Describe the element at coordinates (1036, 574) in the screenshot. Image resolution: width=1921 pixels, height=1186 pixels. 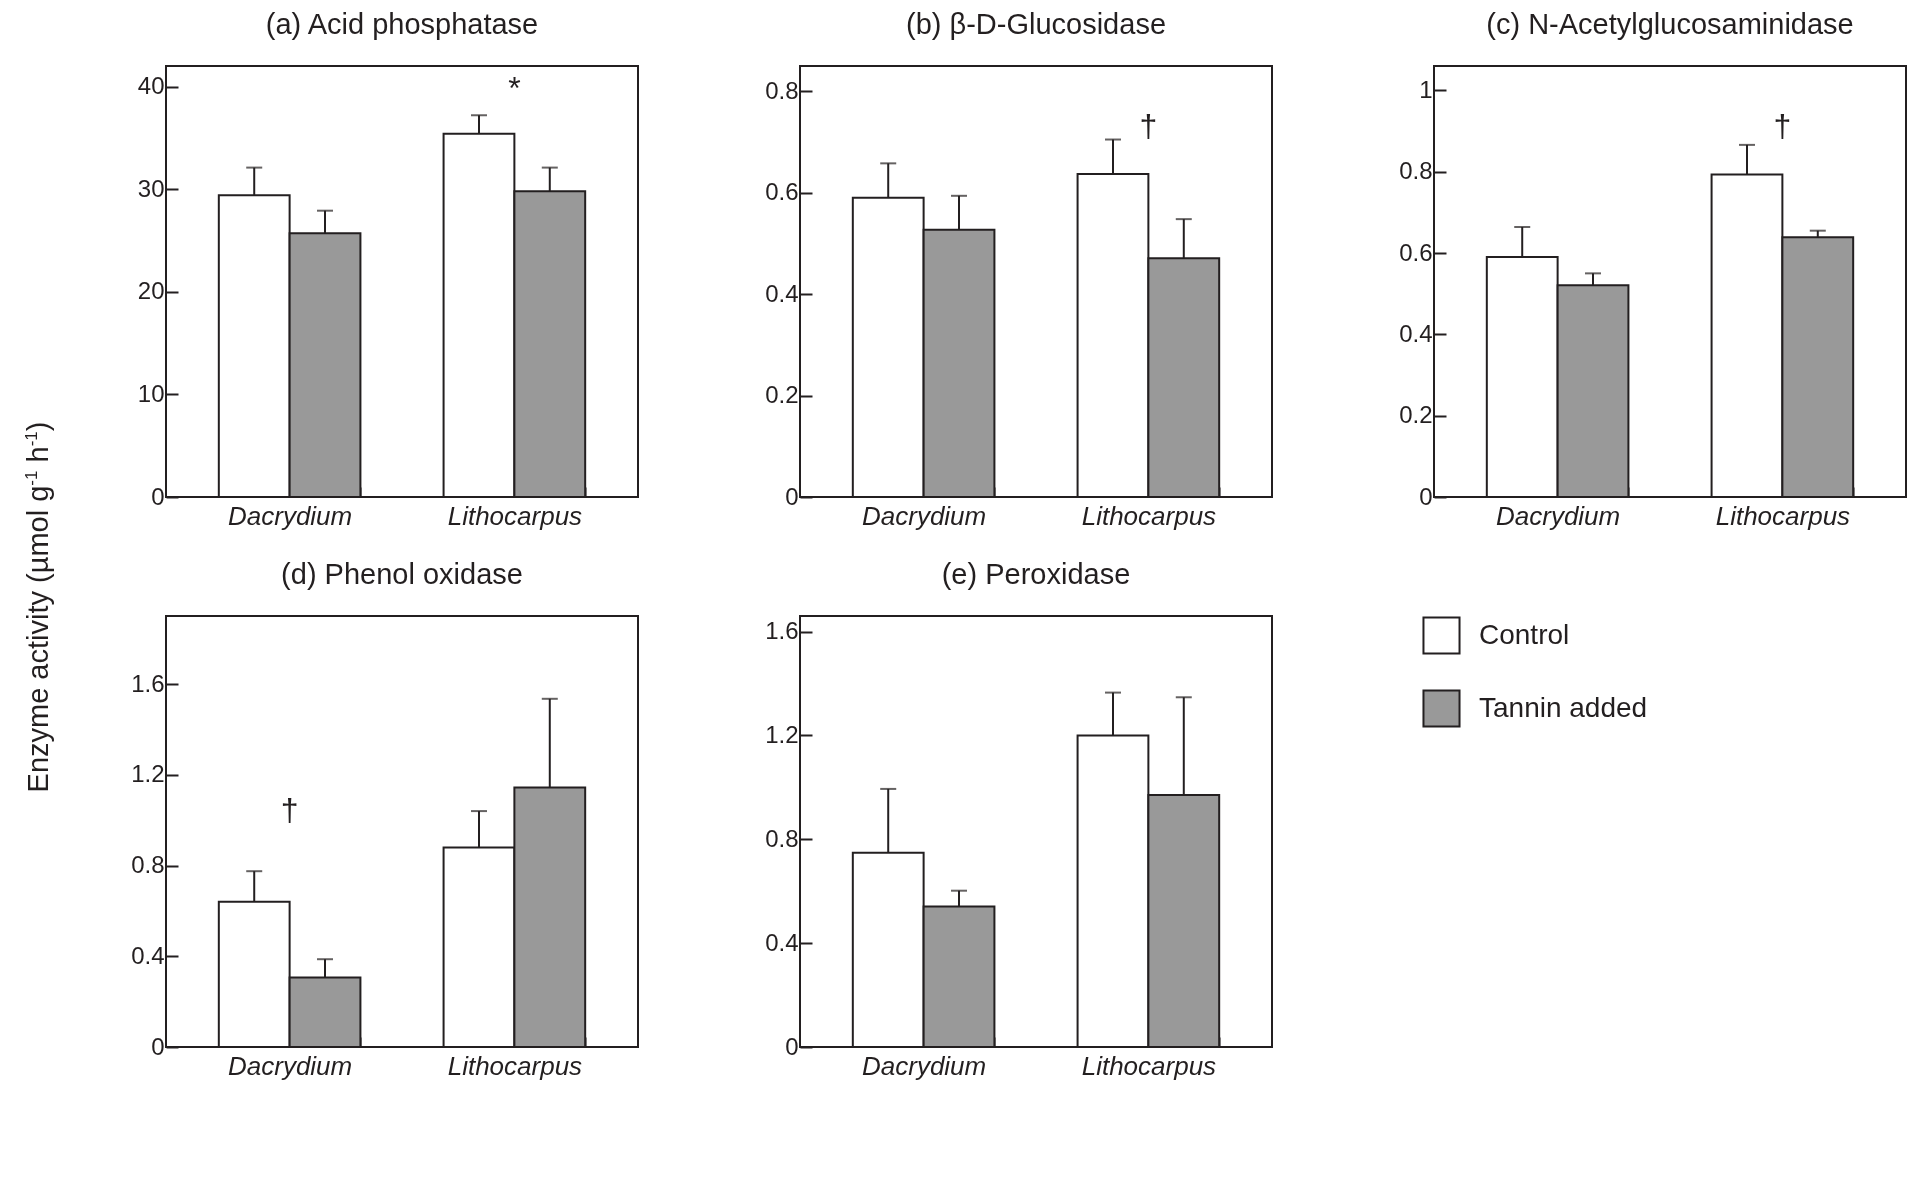
I see `chart-title: (e) Peroxidase` at that location.